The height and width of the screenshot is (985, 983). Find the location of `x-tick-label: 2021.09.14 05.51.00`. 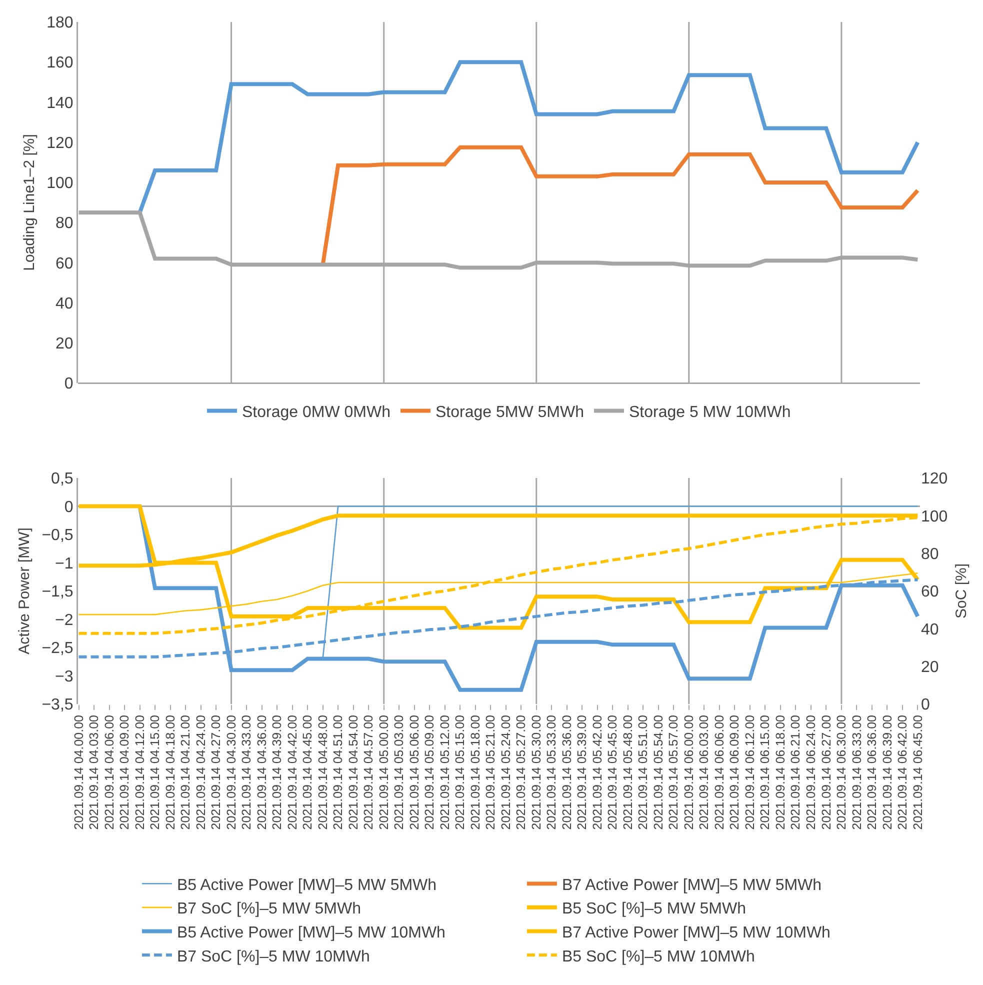

x-tick-label: 2021.09.14 05.51.00 is located at coordinates (643, 772).